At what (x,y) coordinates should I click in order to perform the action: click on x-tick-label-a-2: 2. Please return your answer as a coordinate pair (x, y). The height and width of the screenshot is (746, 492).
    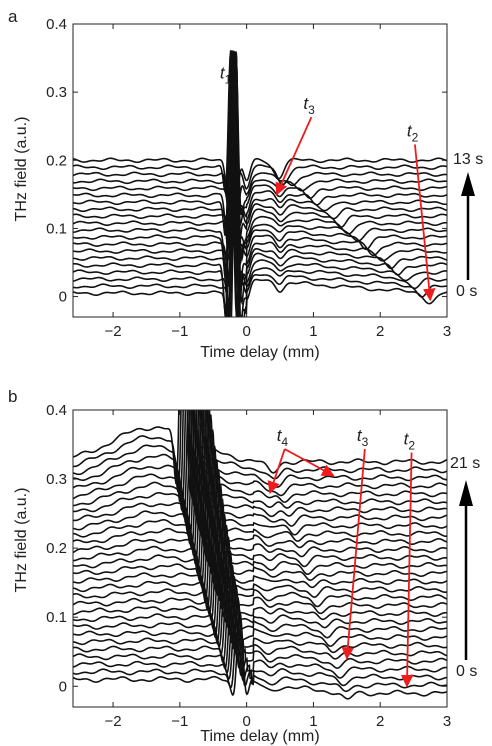
    Looking at the image, I should click on (380, 331).